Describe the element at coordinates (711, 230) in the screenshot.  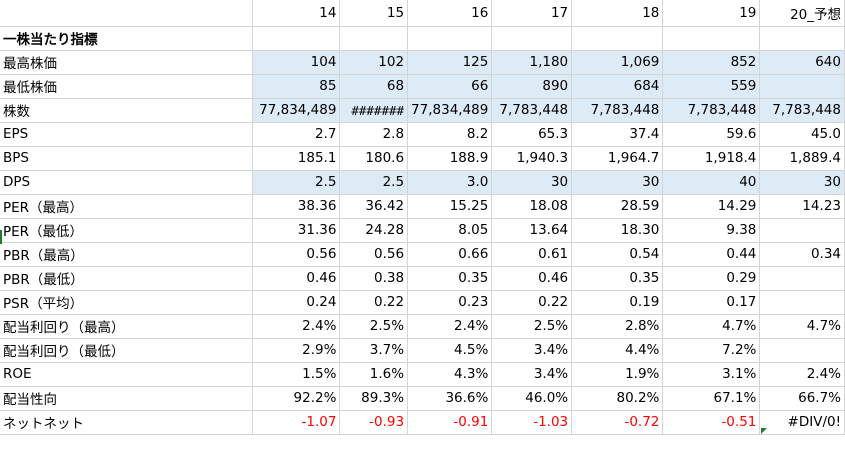
I see `data-cell: 9.38` at that location.